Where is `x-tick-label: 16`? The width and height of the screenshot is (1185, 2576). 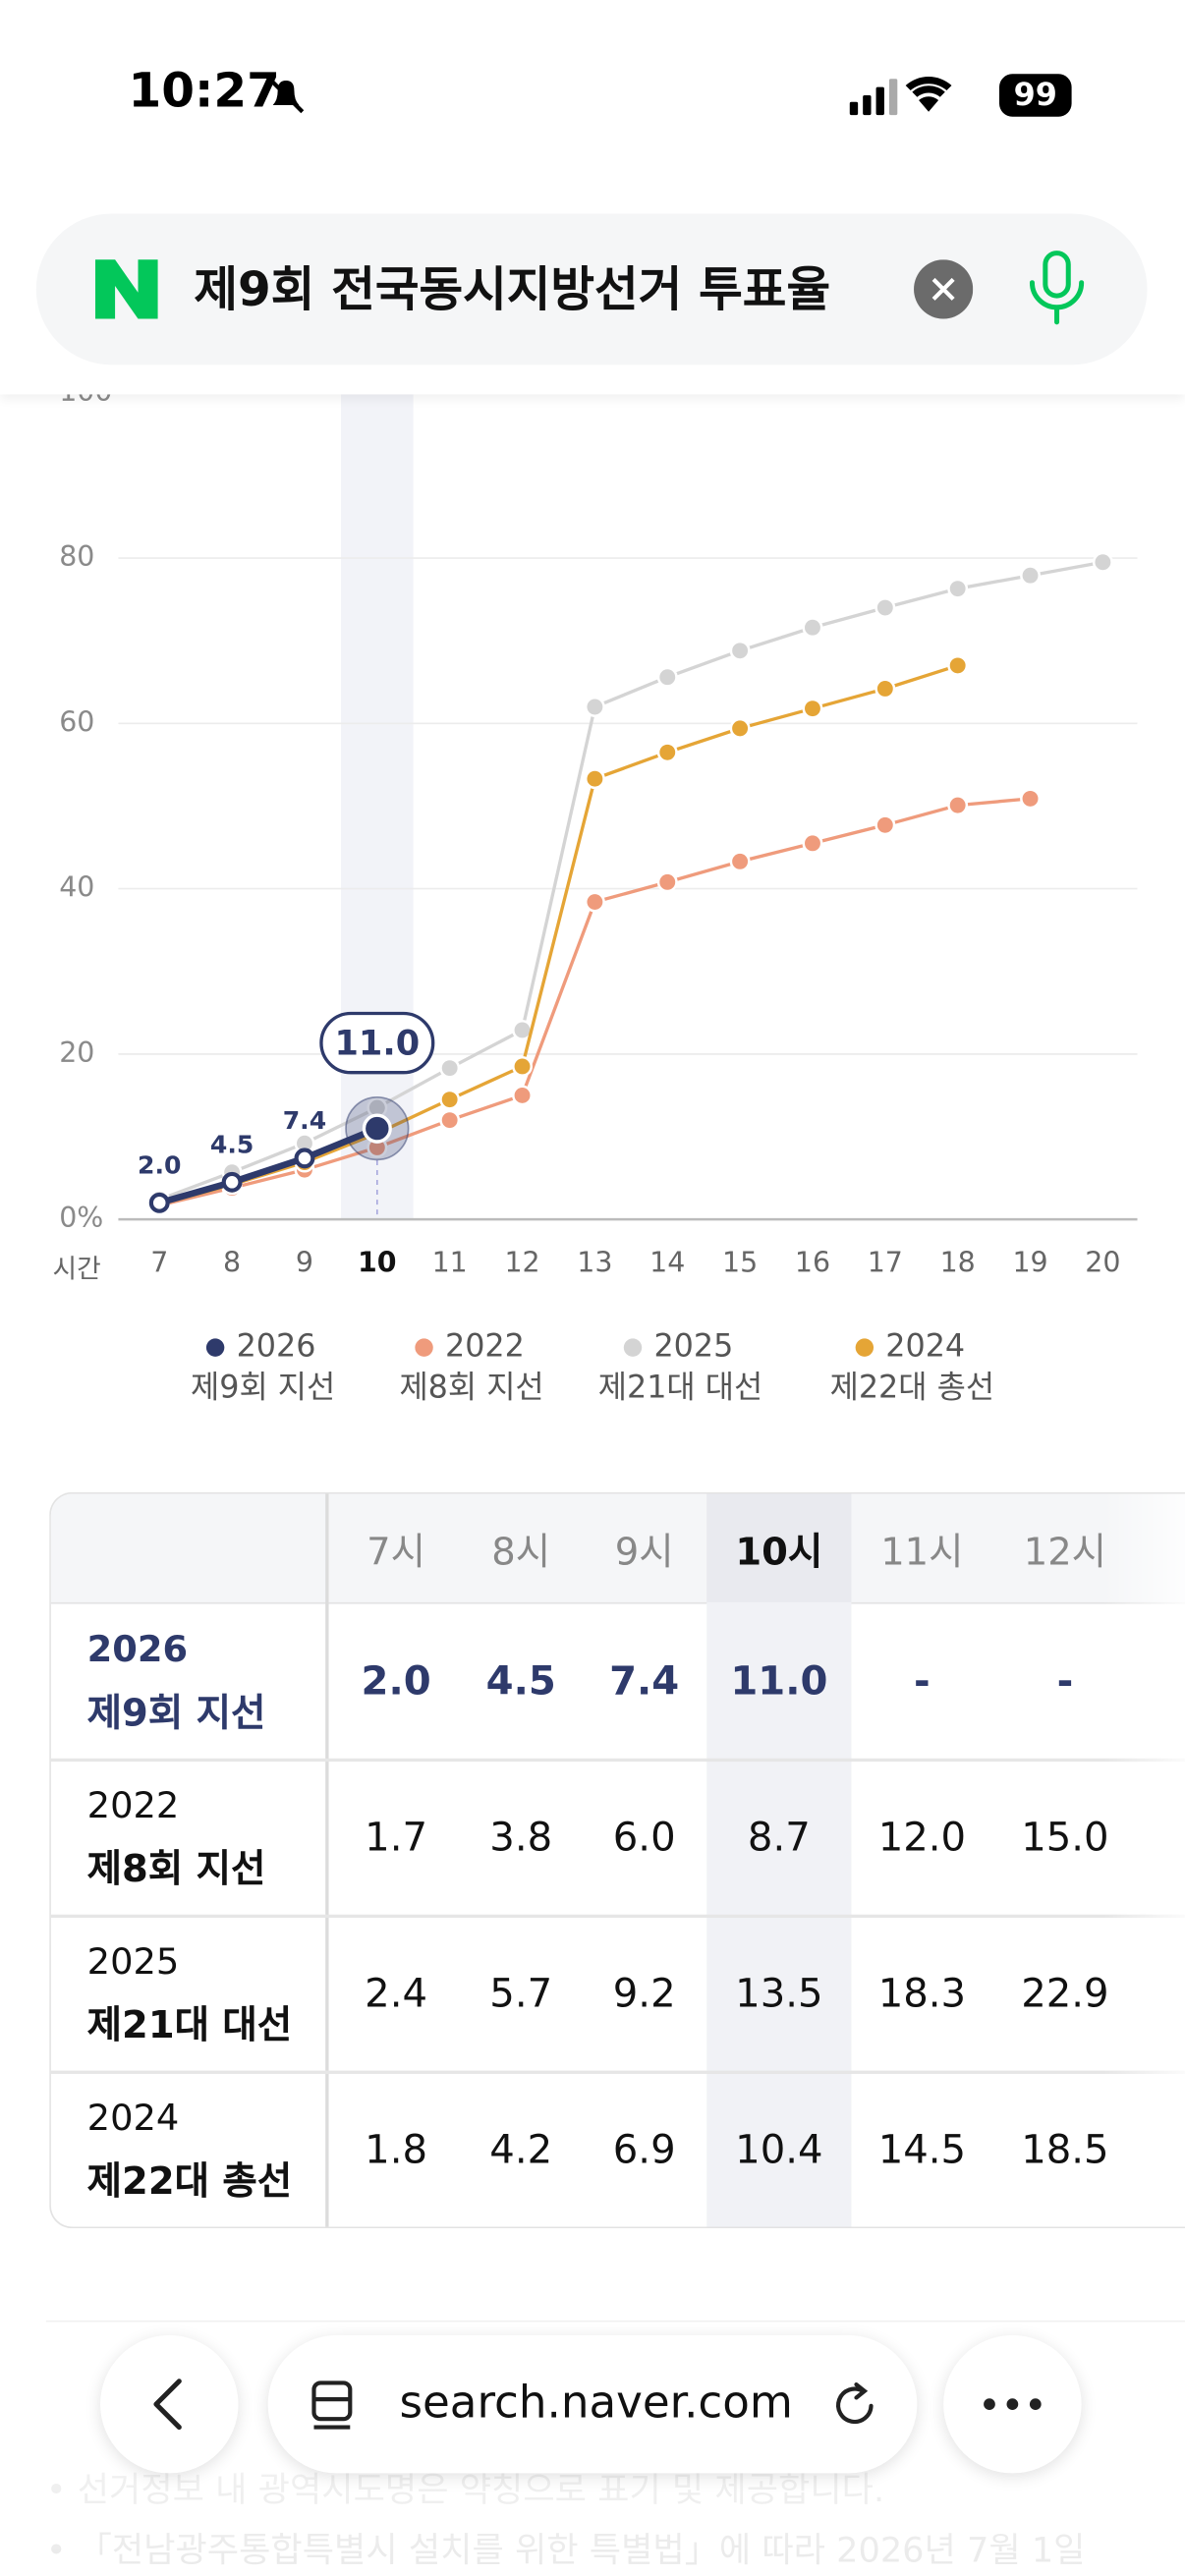 x-tick-label: 16 is located at coordinates (813, 1262).